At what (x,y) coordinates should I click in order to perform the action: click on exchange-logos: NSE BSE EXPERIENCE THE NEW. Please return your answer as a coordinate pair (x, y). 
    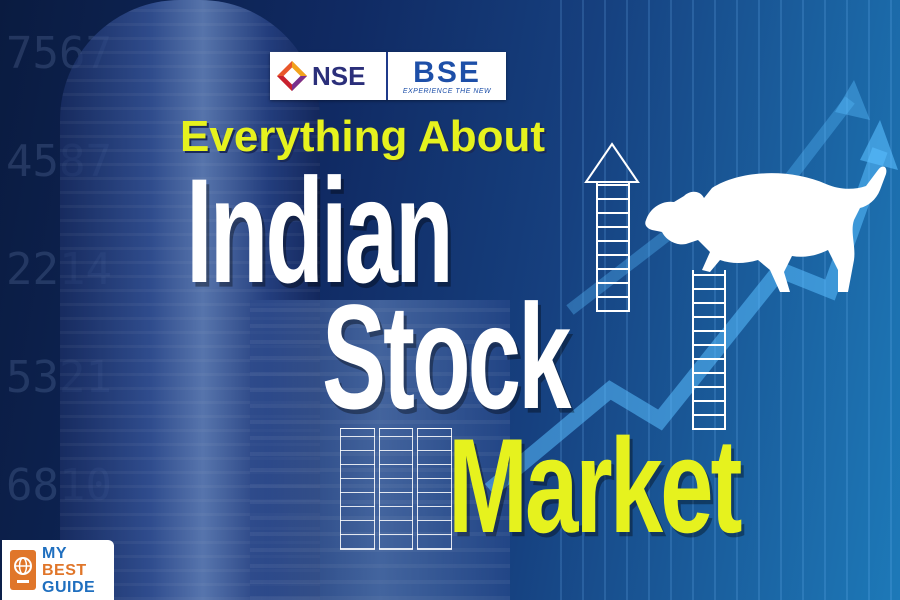
    Looking at the image, I should click on (388, 76).